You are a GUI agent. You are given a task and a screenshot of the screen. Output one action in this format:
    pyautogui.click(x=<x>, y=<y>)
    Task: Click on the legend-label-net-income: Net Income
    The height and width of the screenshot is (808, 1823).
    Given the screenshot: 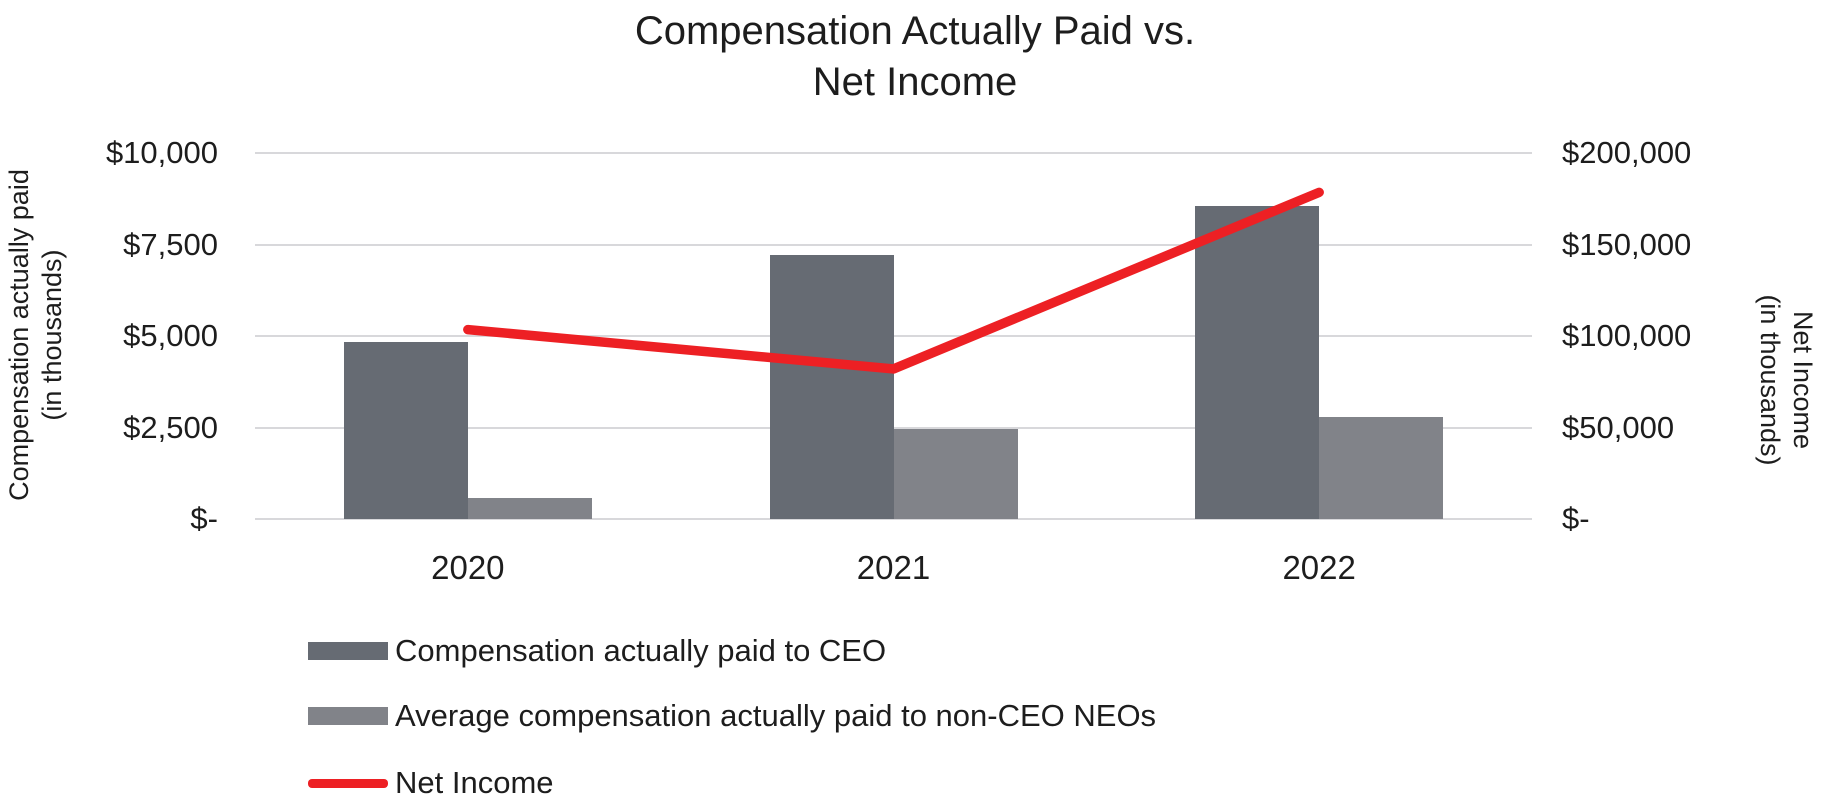 What is the action you would take?
    pyautogui.click(x=474, y=782)
    